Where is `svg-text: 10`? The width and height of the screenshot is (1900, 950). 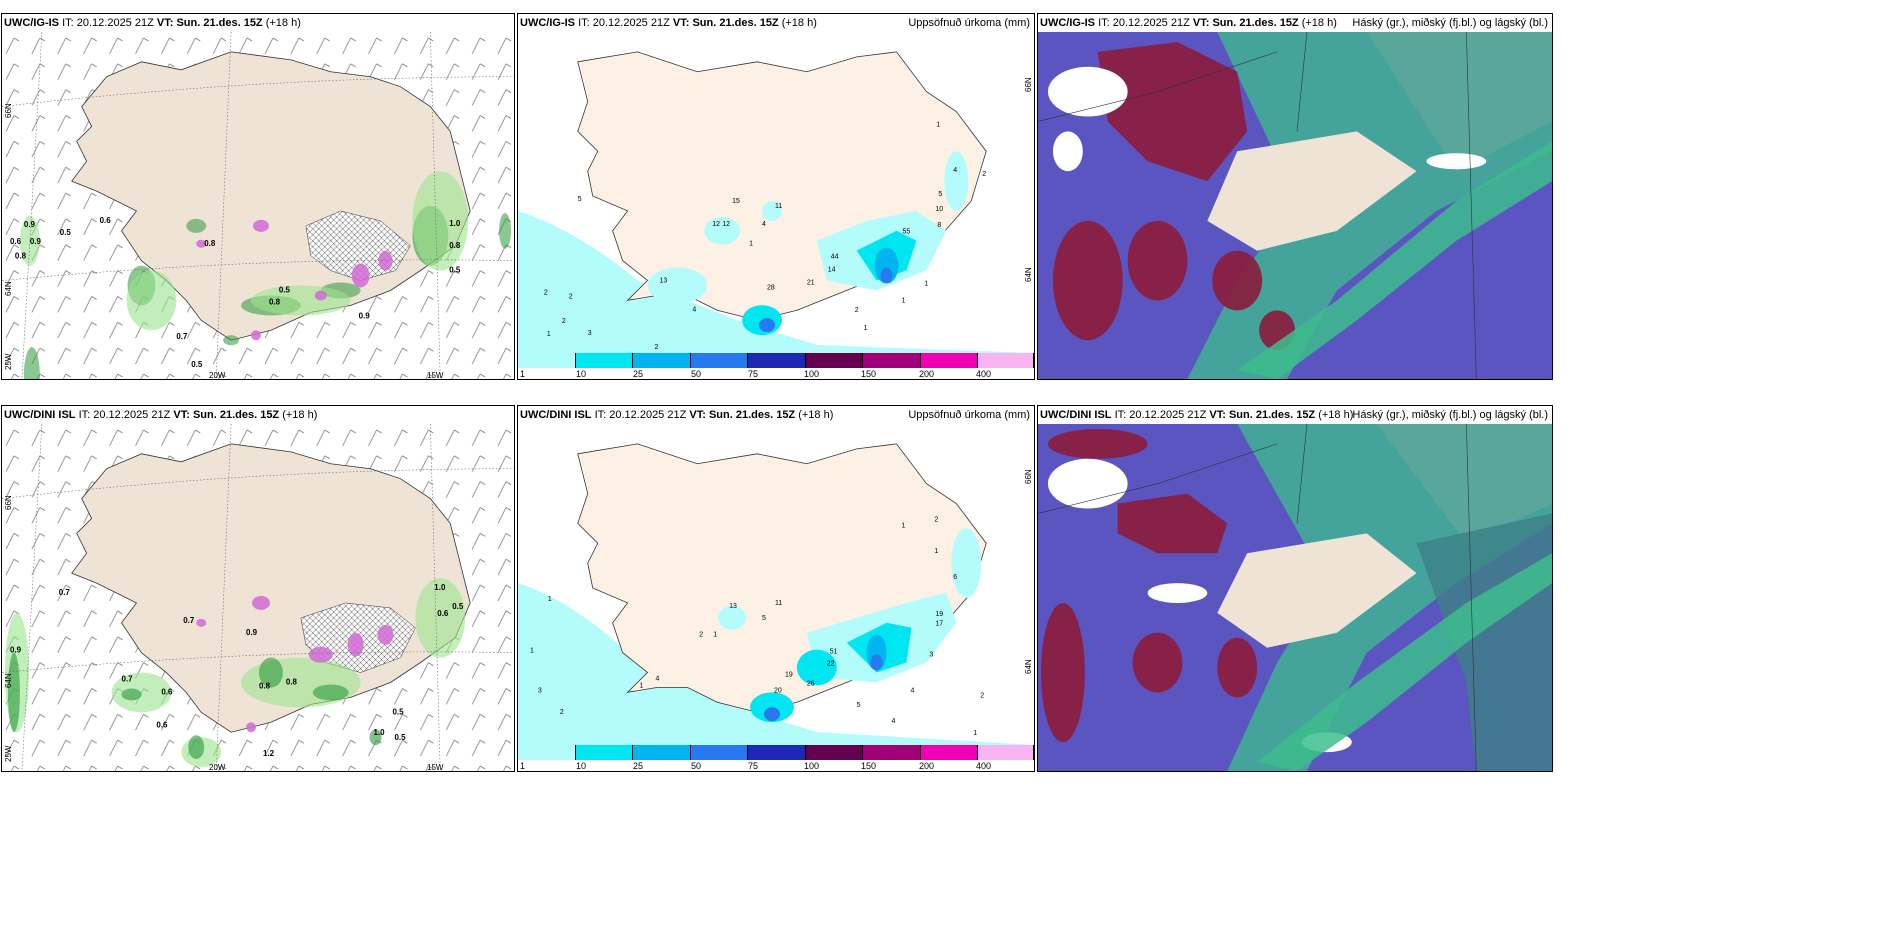 svg-text: 10 is located at coordinates (939, 209).